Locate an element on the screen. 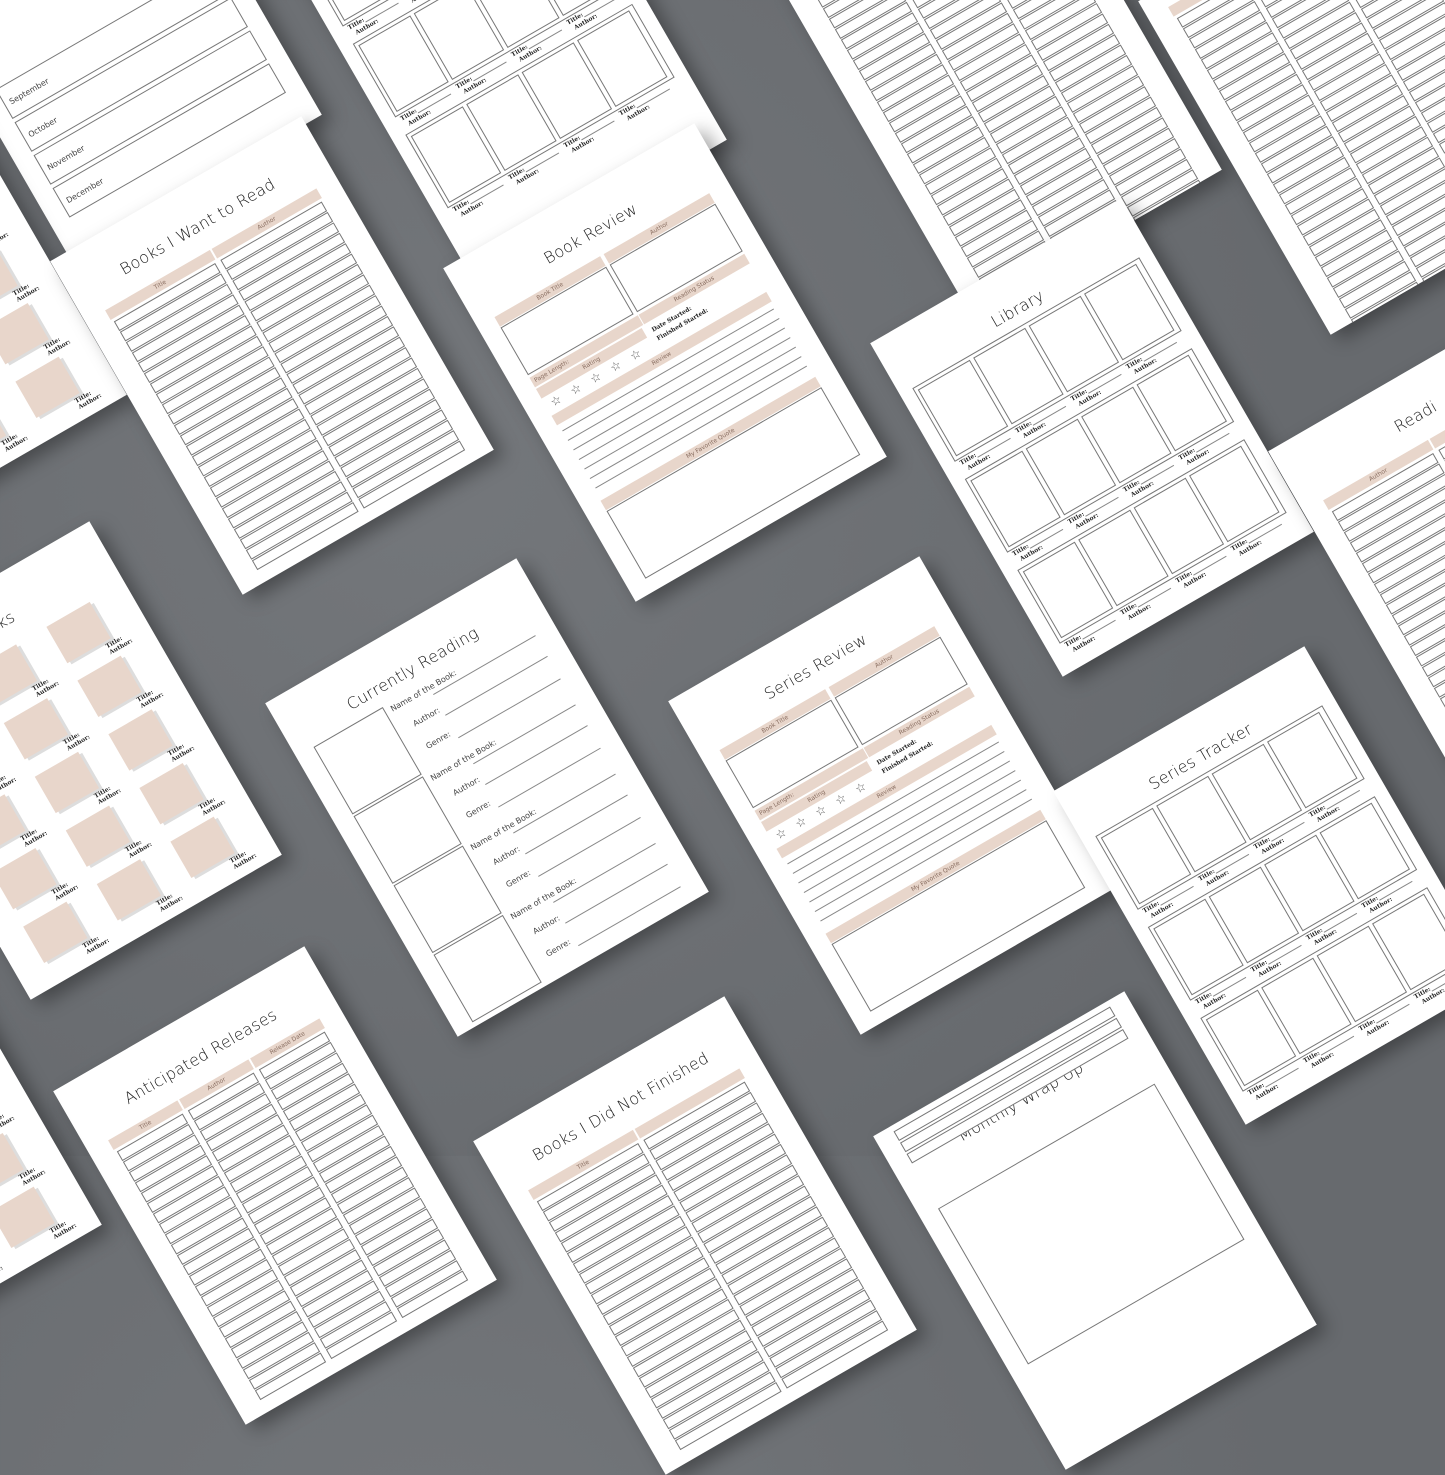  page-title: Currently Reading is located at coordinates (412, 668).